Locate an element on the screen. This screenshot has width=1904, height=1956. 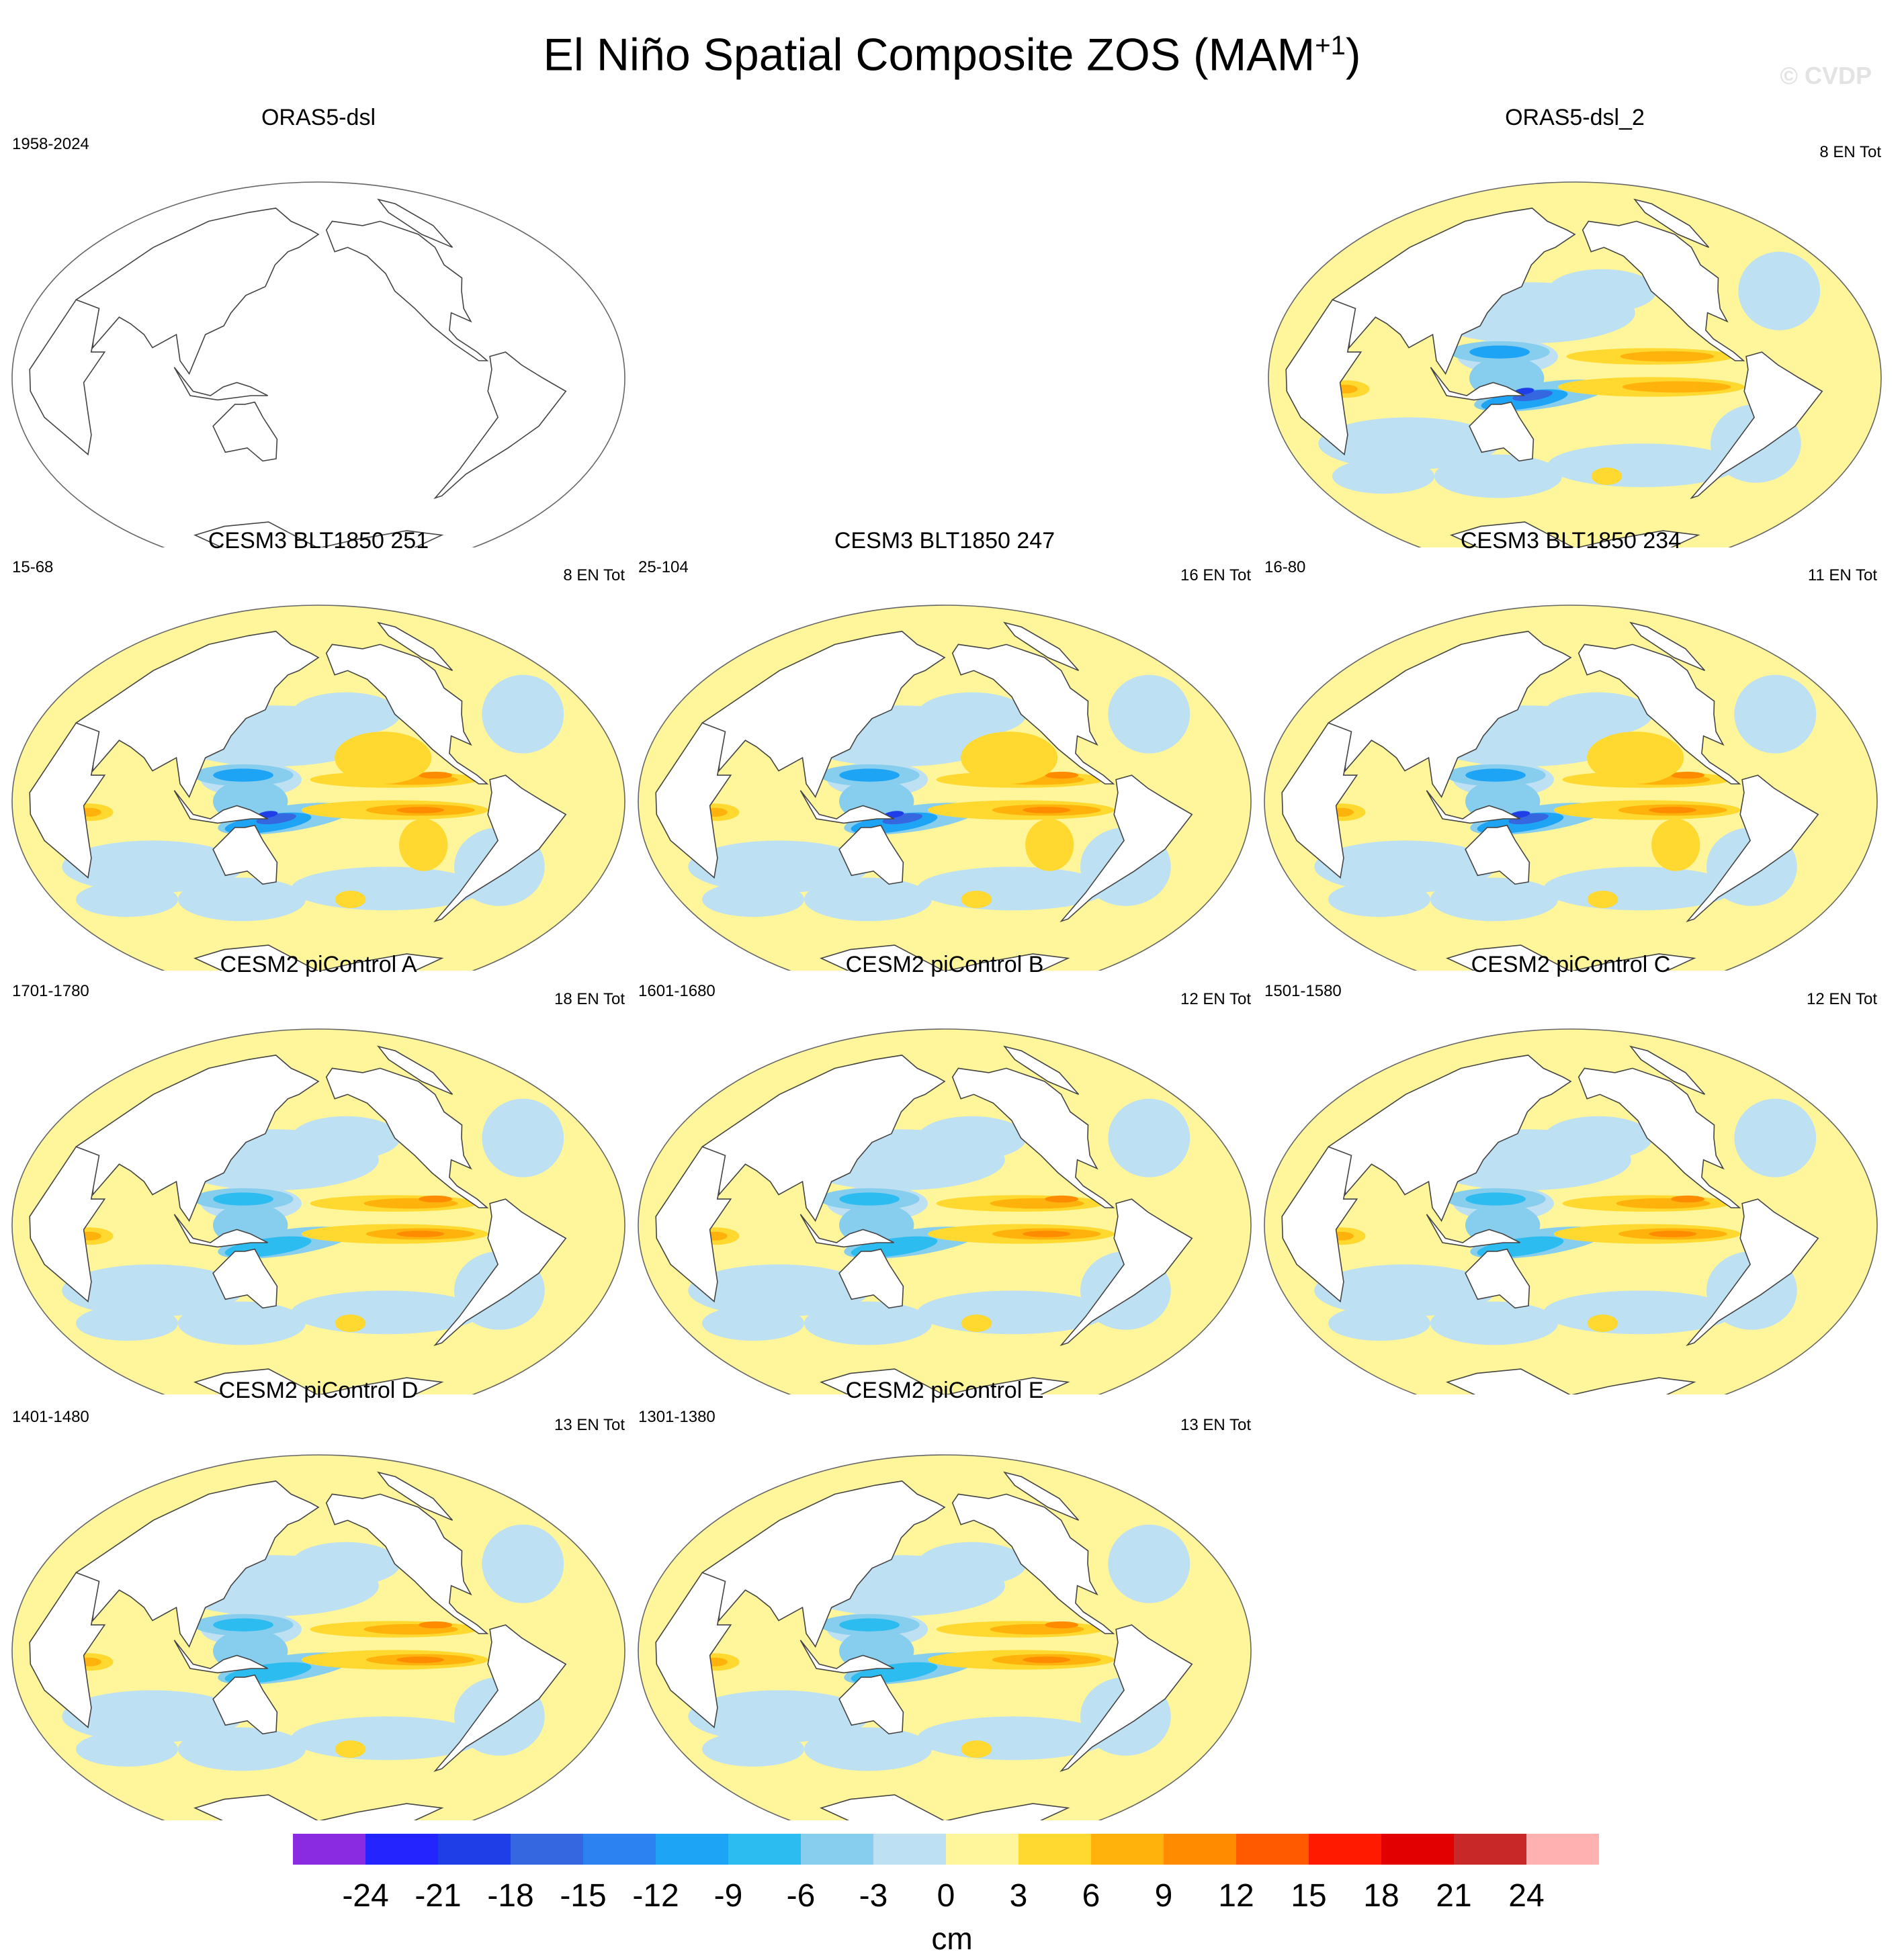
title-superscript: +1 is located at coordinates (1330, 45).